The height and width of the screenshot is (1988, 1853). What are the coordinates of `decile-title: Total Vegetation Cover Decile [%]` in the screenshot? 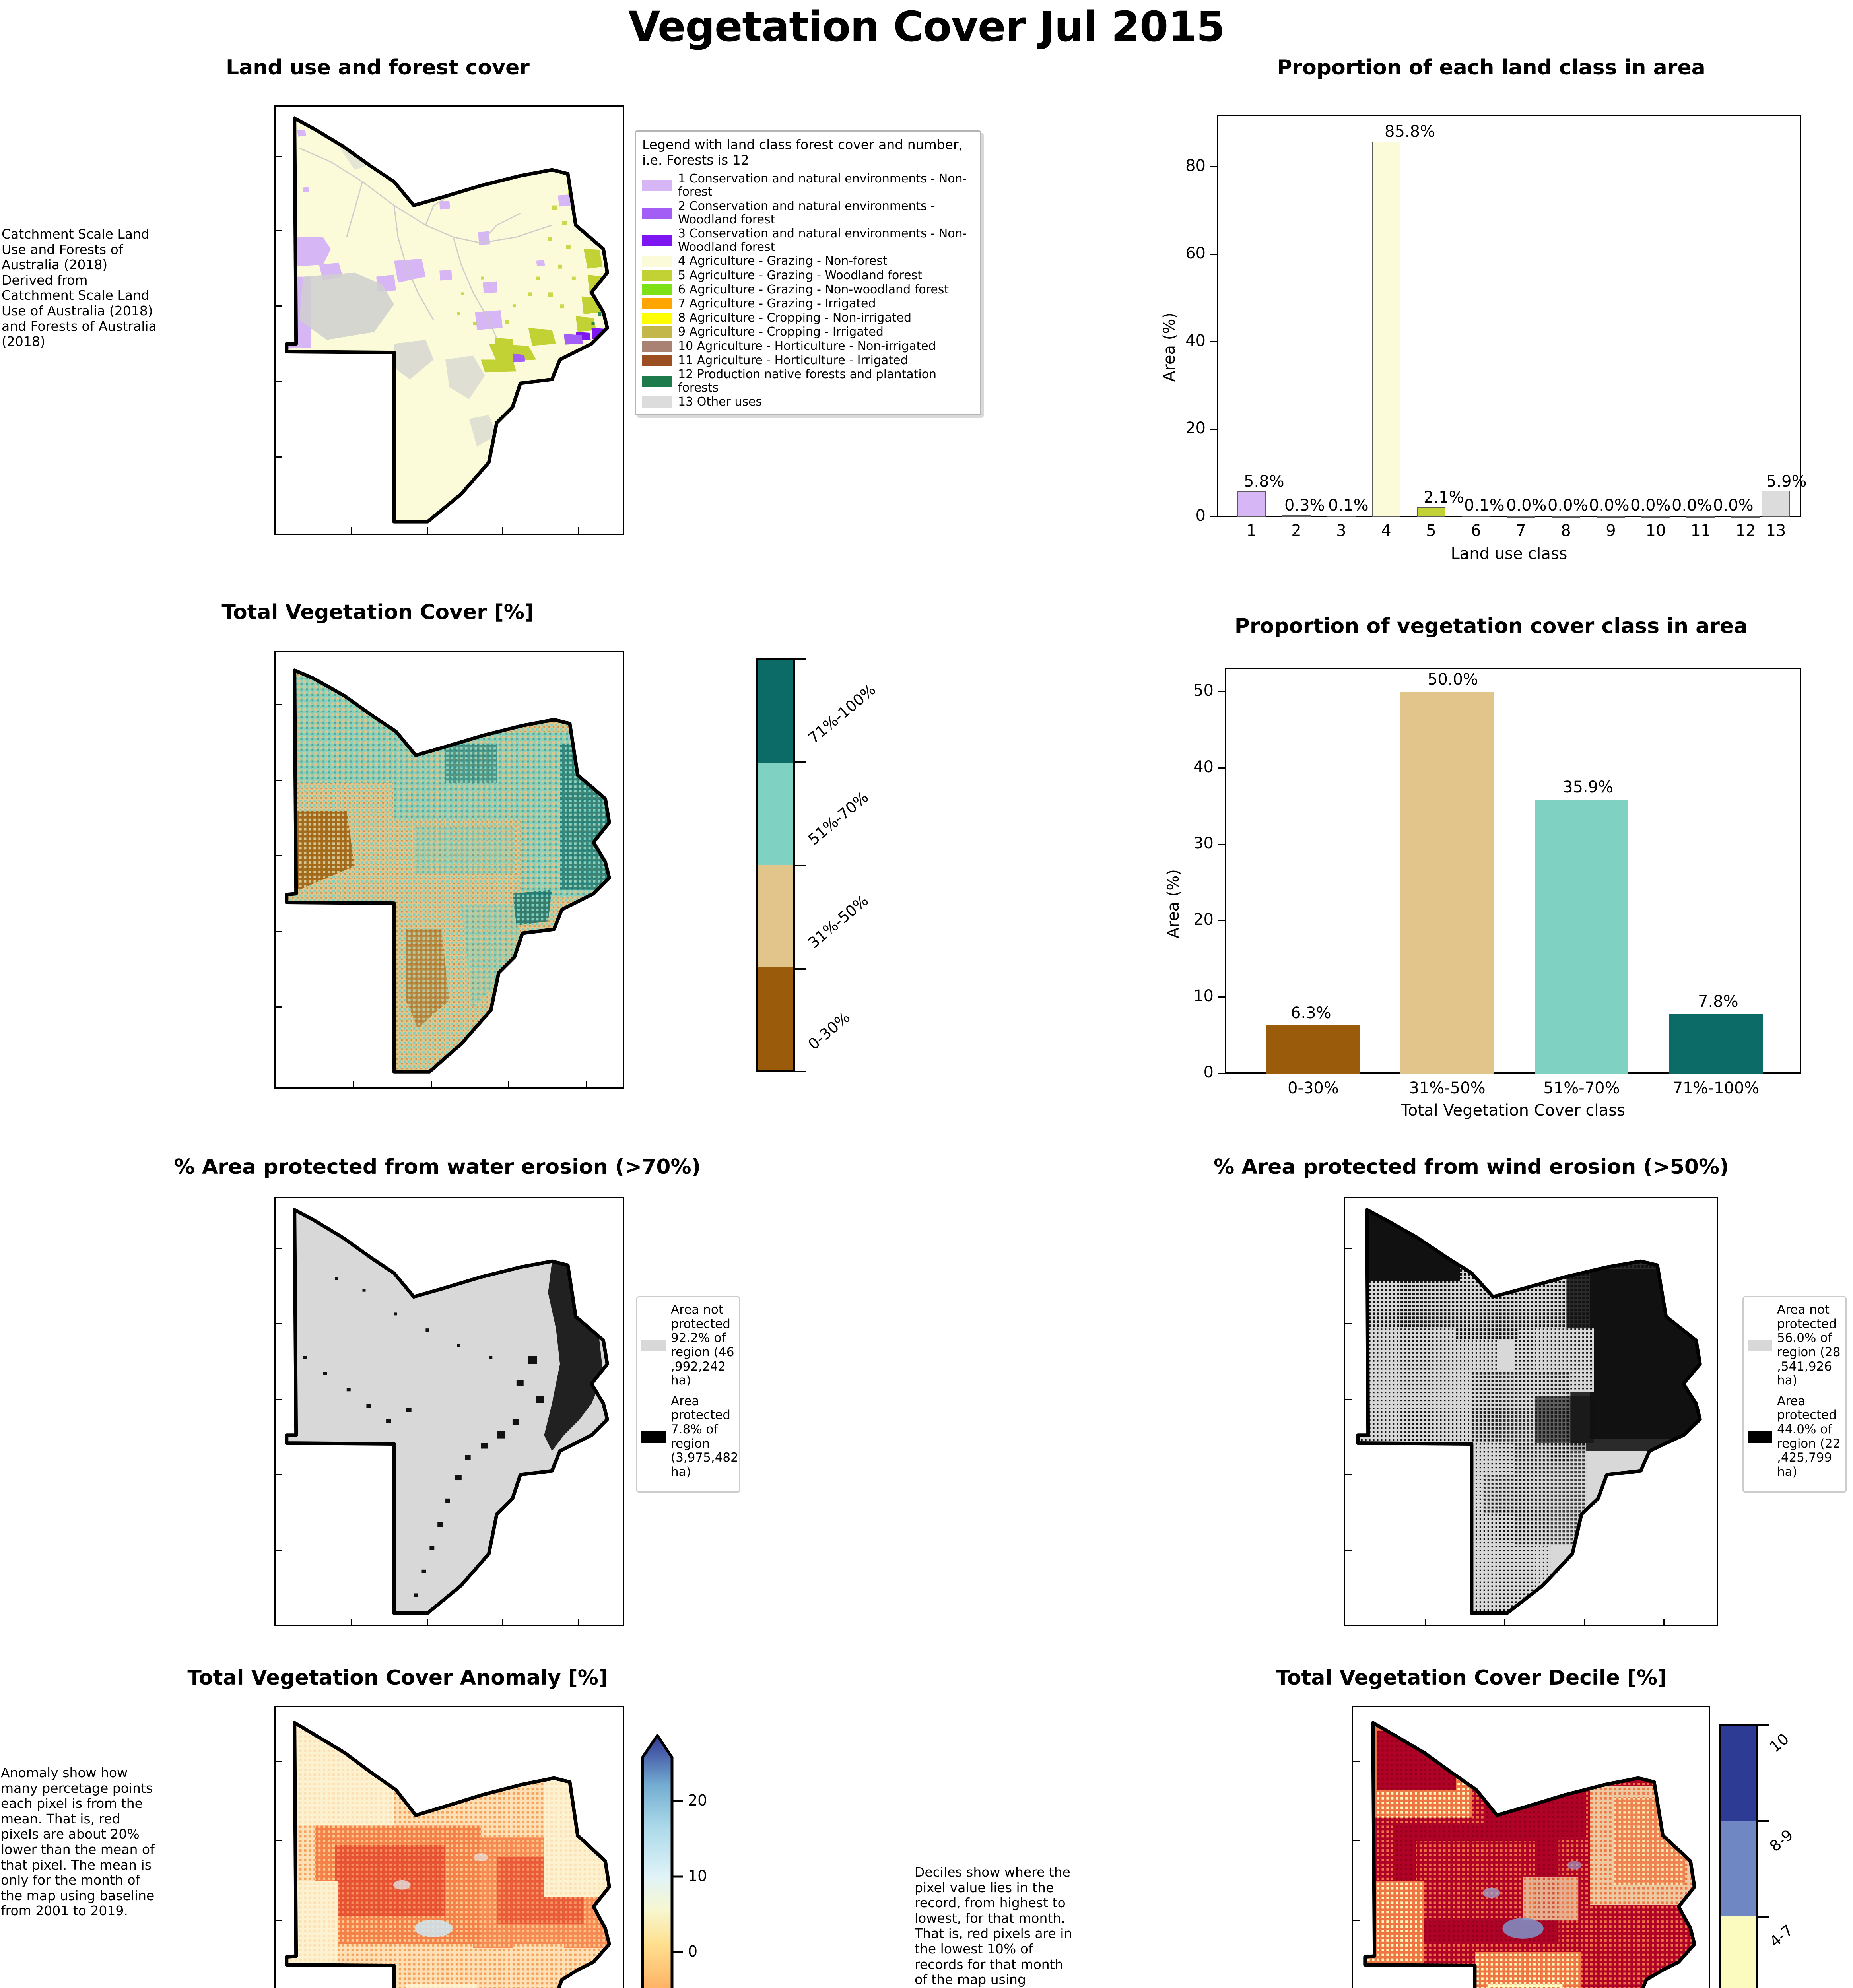 It's located at (1472, 1678).